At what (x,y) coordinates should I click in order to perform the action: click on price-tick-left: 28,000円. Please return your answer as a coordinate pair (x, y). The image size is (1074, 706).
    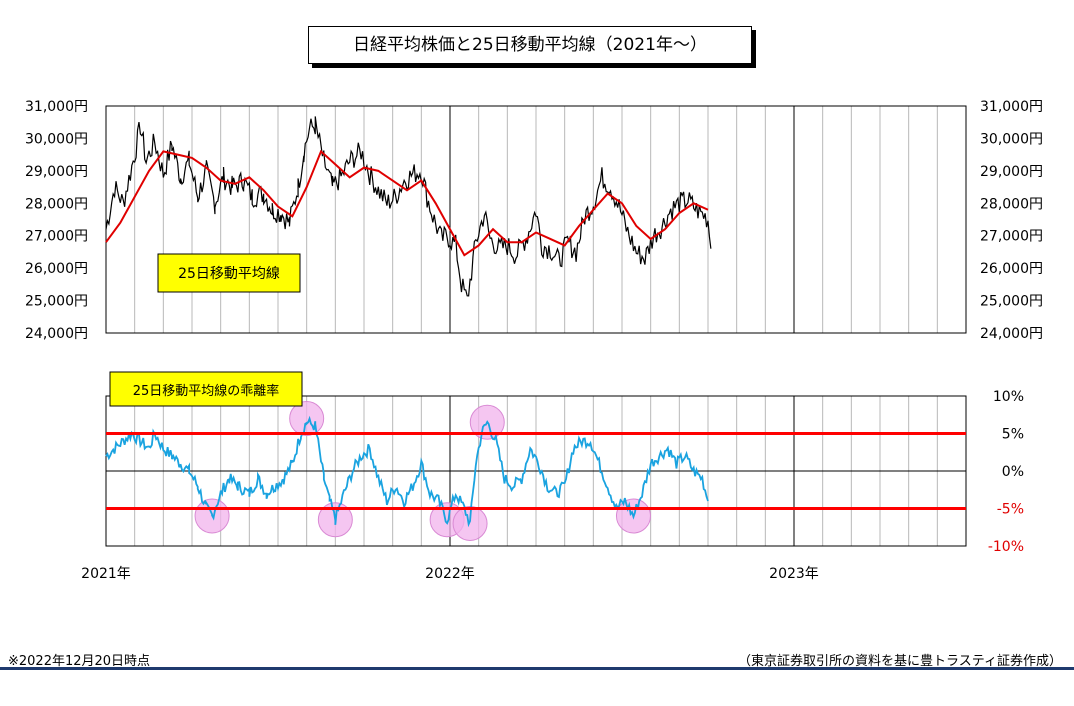
    Looking at the image, I should click on (56, 204).